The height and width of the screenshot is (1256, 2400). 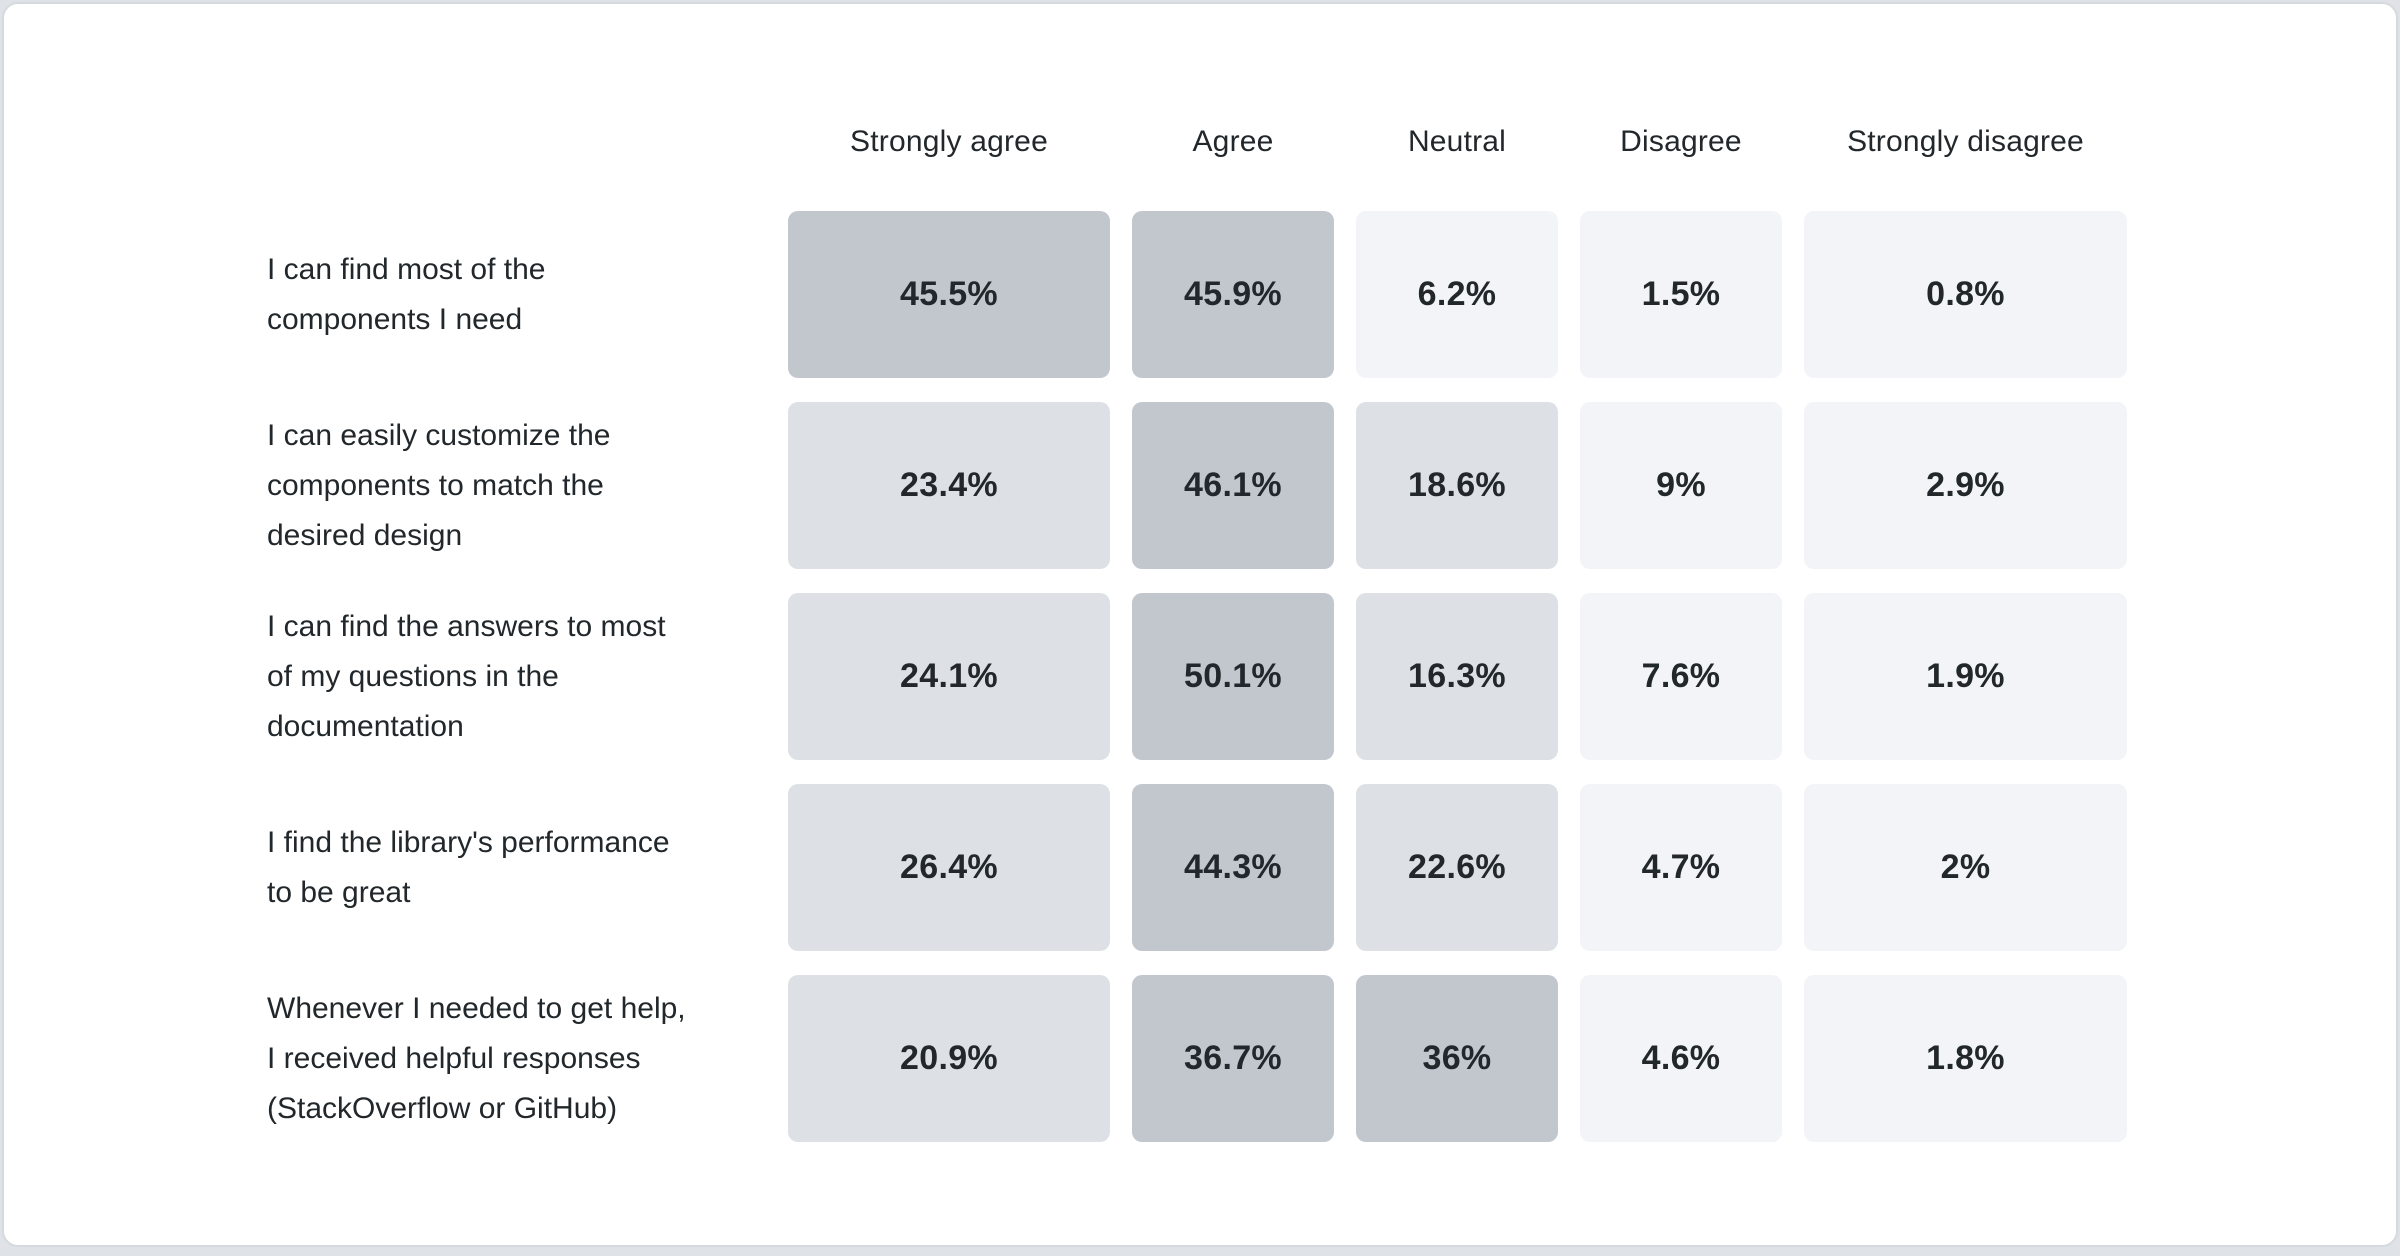 I want to click on corner-spacer, so click(x=516, y=142).